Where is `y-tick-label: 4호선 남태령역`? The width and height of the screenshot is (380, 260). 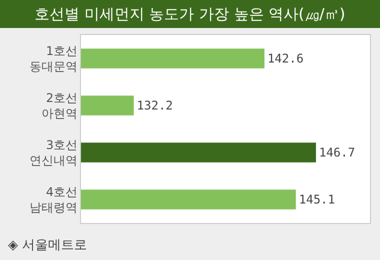
y-tick-label: 4호선 남태령역 is located at coordinates (54, 199).